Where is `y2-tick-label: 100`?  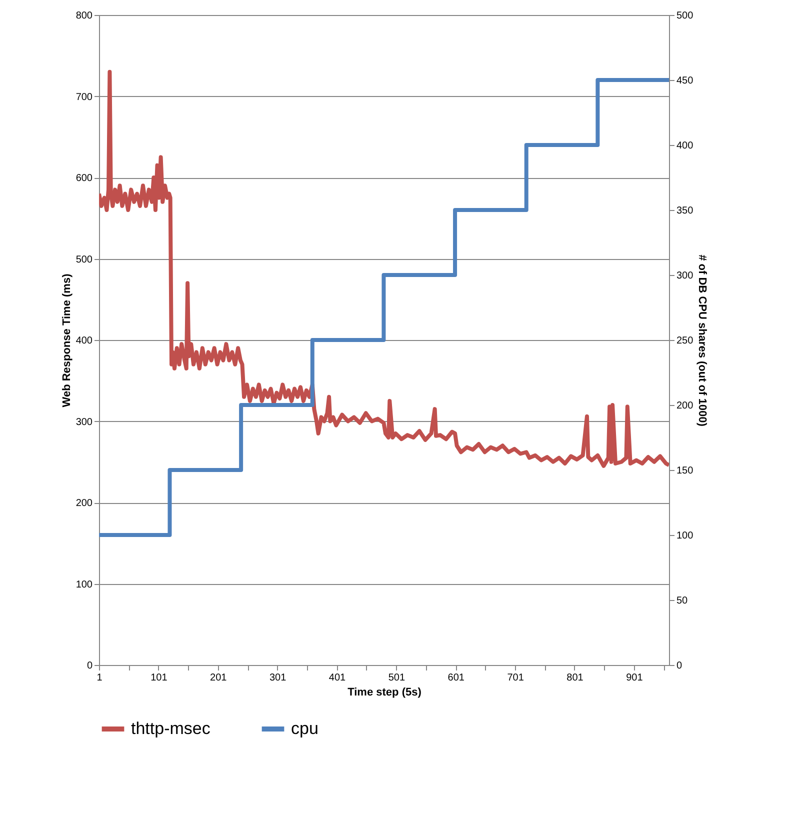
y2-tick-label: 100 is located at coordinates (685, 536).